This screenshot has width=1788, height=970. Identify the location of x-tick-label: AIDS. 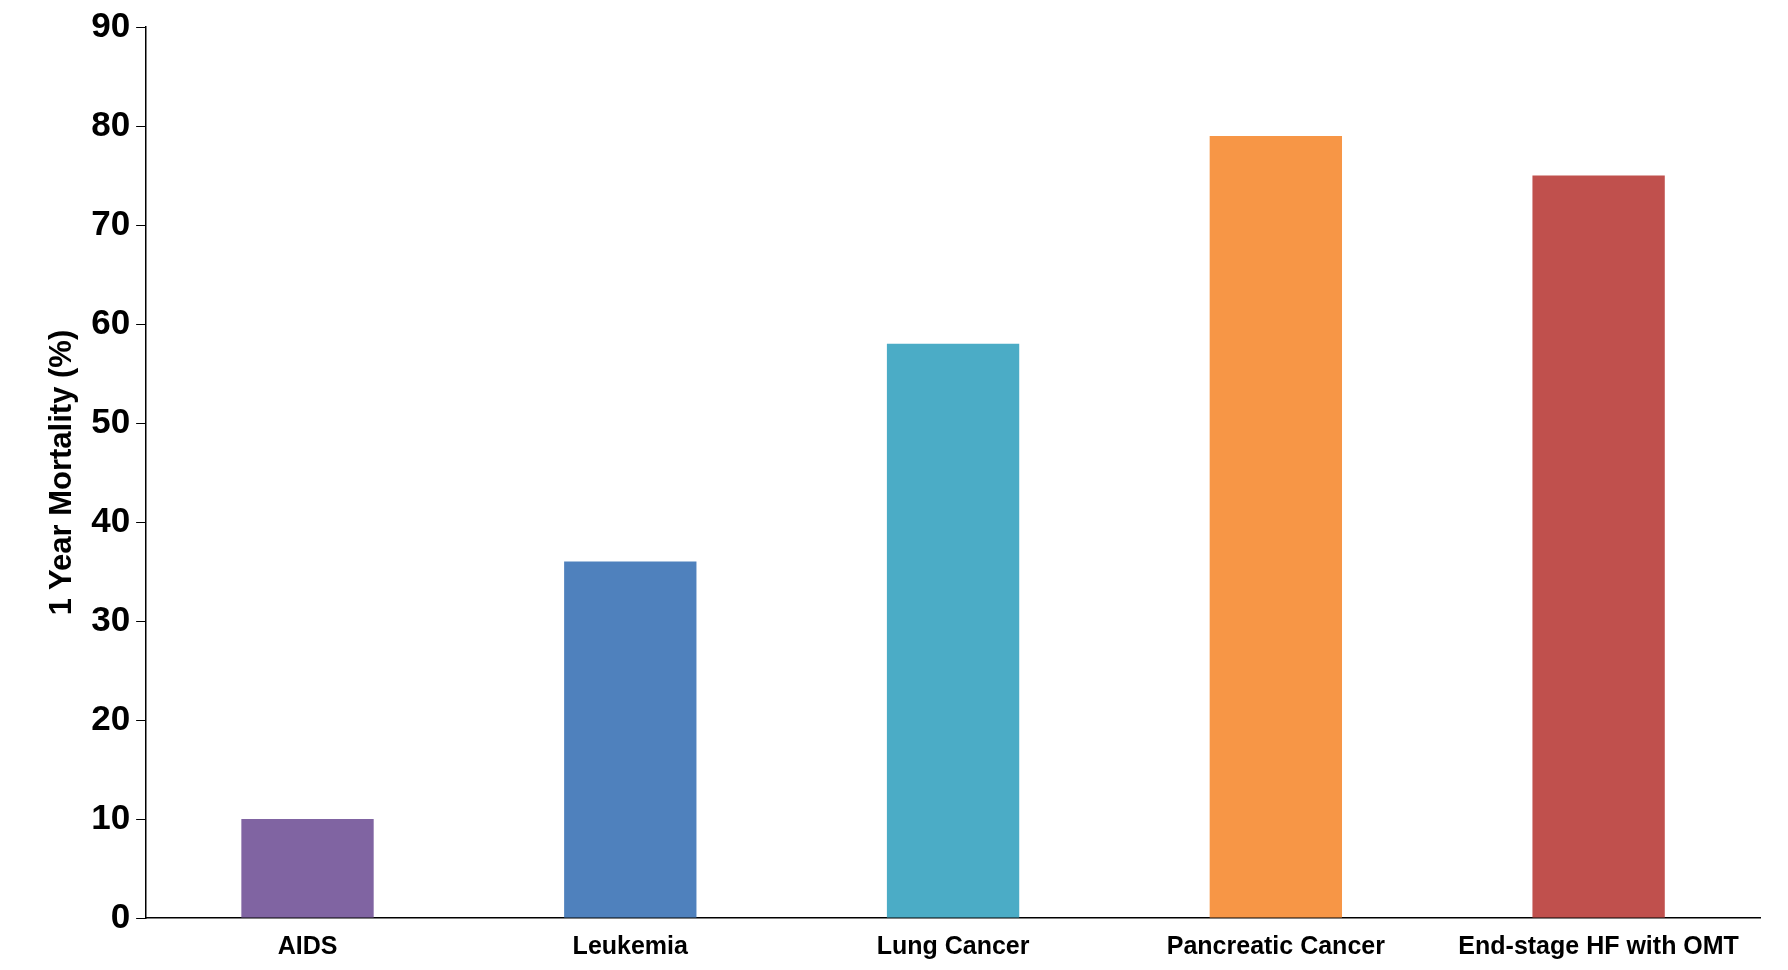
(307, 944).